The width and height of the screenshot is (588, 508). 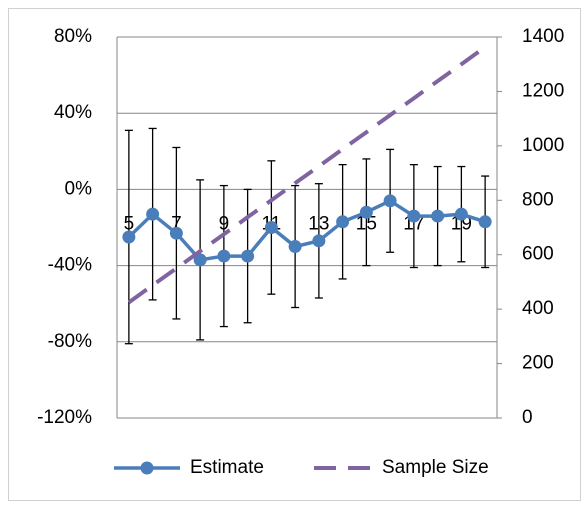 I want to click on y2-tick-label: 800, so click(x=538, y=199).